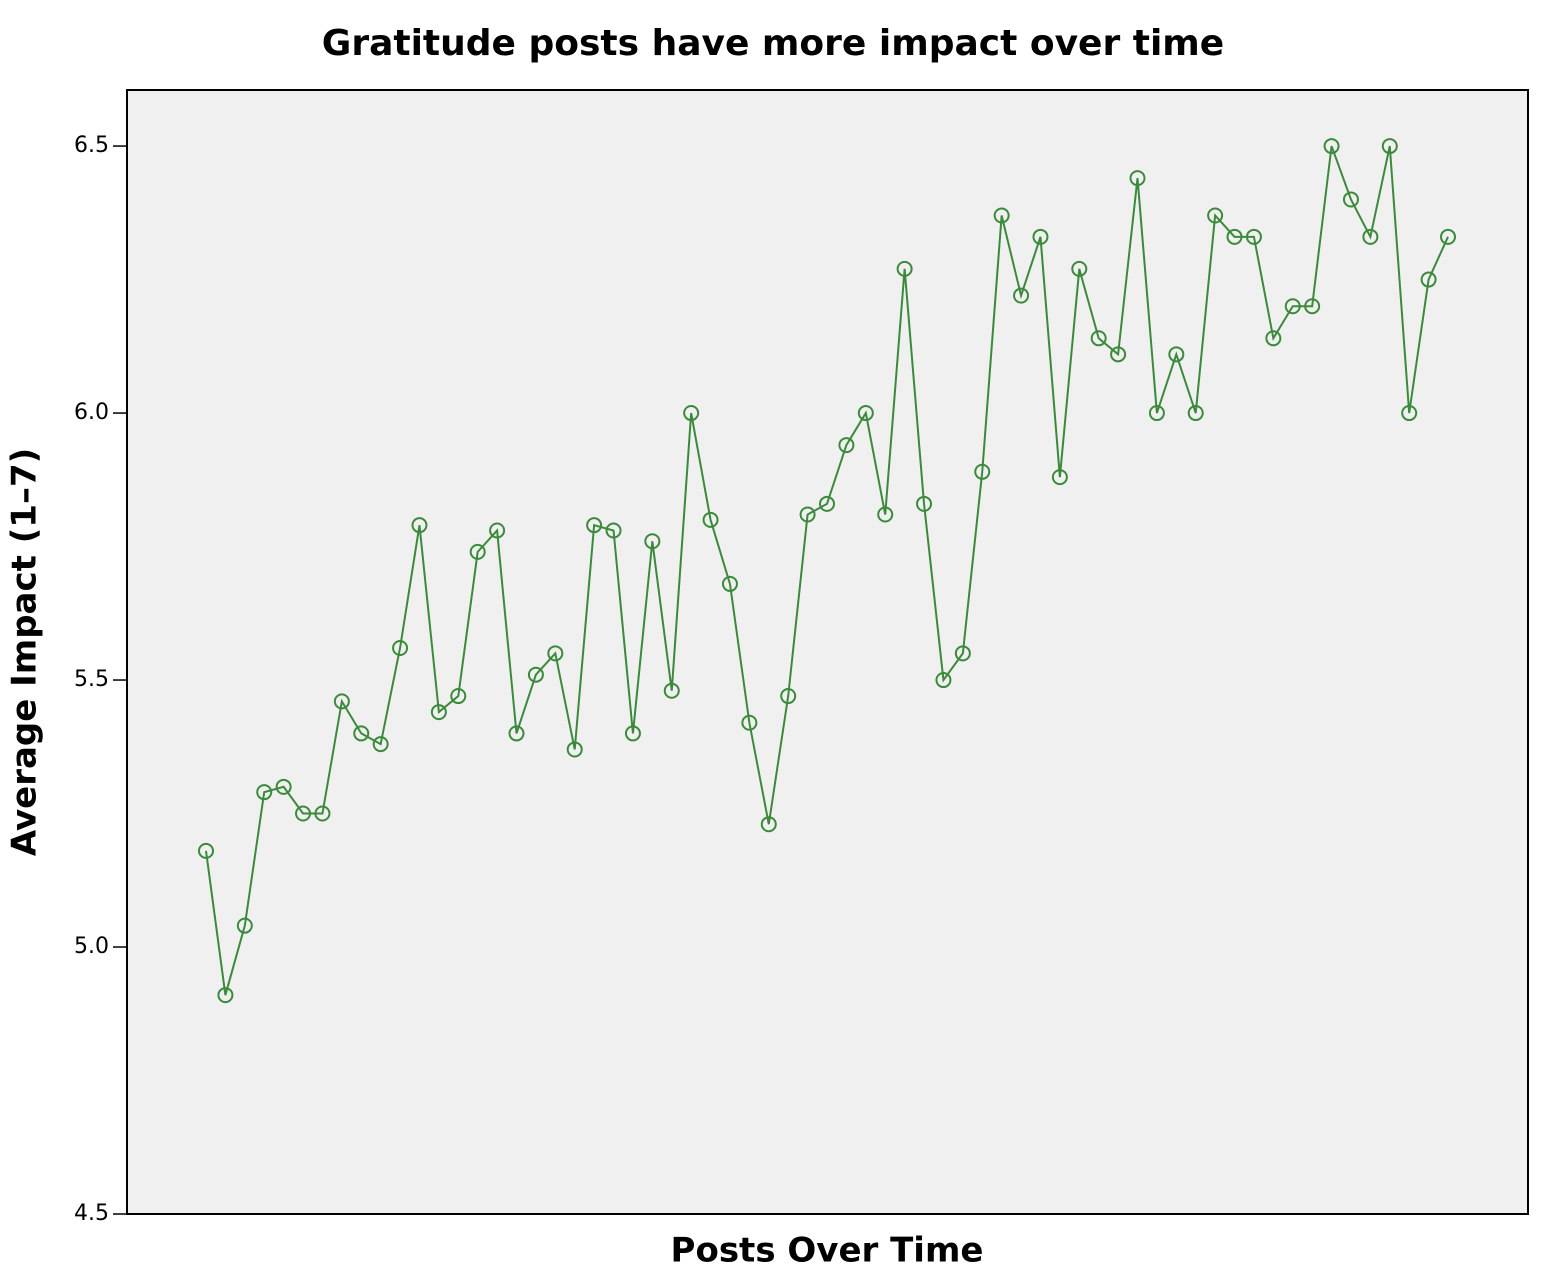 This screenshot has width=1566, height=1288. What do you see at coordinates (91, 946) in the screenshot?
I see `y-tick-label: 5.0` at bounding box center [91, 946].